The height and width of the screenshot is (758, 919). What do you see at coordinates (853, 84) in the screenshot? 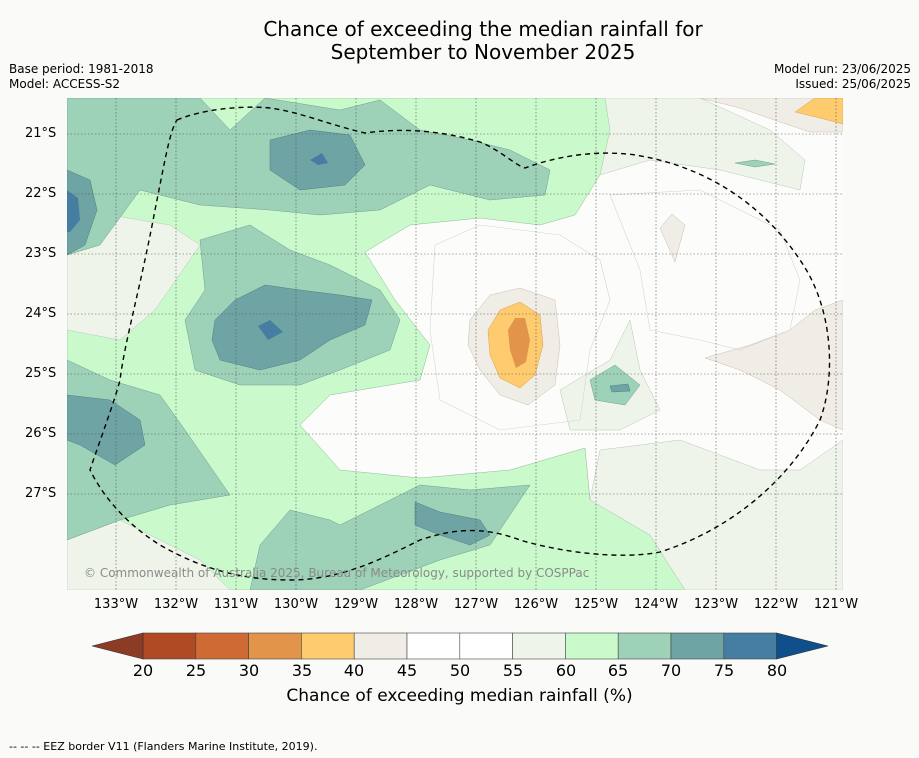
I see `issue-date: Issued: 25/06/2025` at bounding box center [853, 84].